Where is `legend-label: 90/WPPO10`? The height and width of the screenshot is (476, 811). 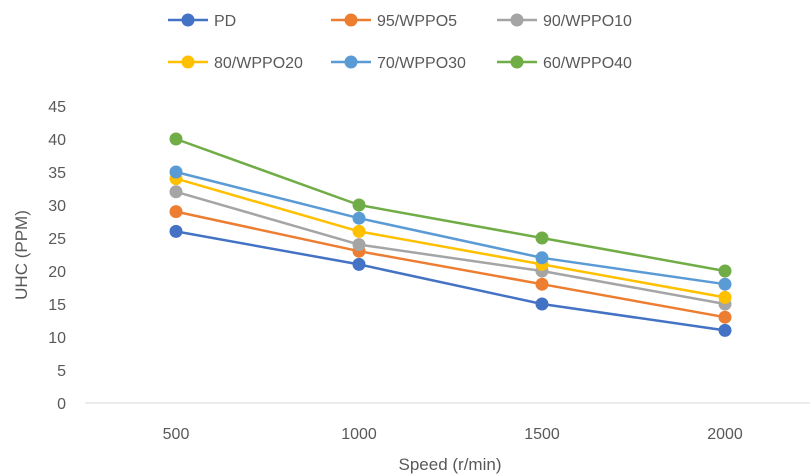
legend-label: 90/WPPO10 is located at coordinates (587, 21).